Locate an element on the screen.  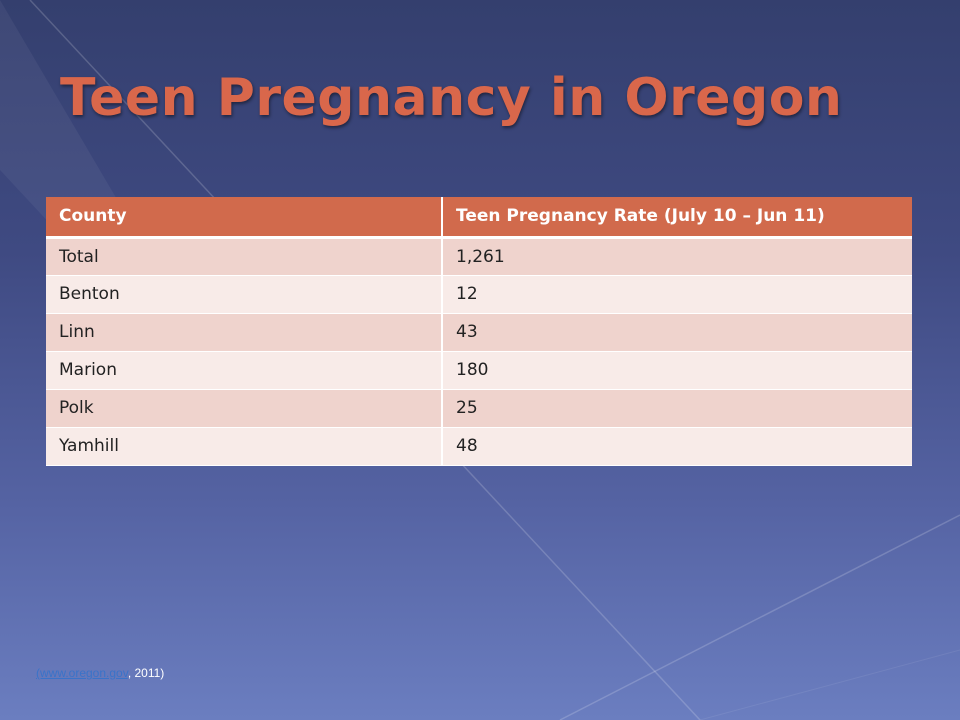
table-row: Linn 43 is located at coordinates (479, 332).